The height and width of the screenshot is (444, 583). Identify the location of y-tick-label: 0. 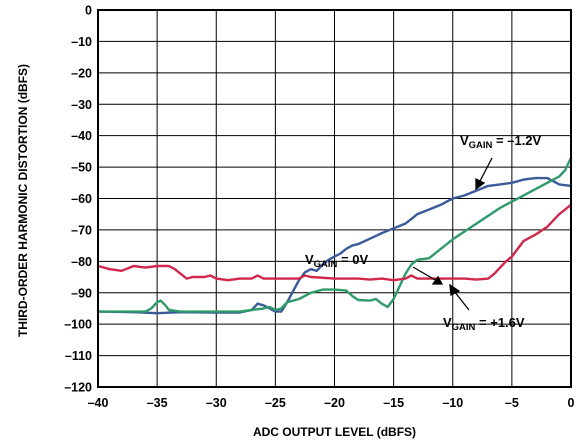
(88, 11).